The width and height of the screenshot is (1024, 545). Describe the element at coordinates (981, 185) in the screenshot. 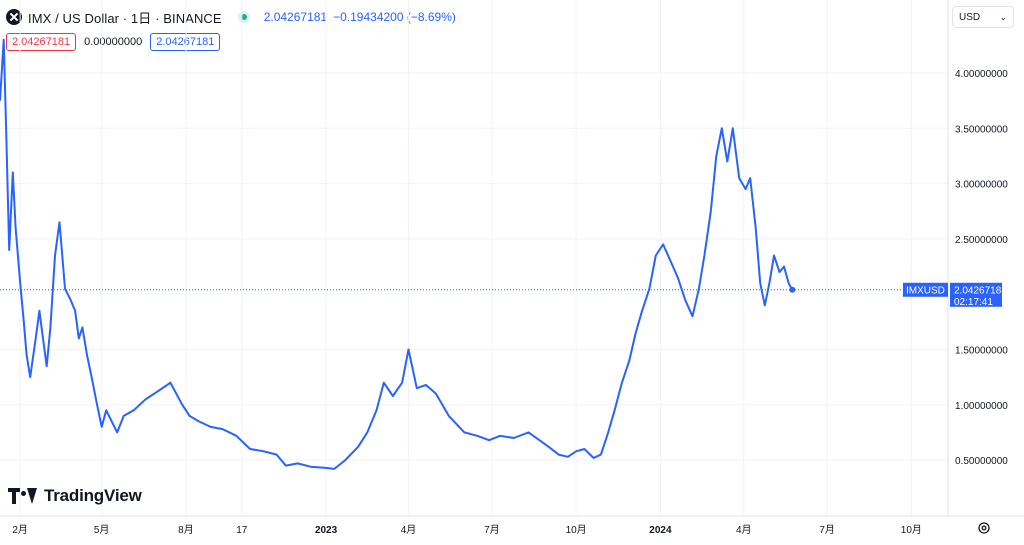

I see `y-tick-label: 3.00000000` at that location.